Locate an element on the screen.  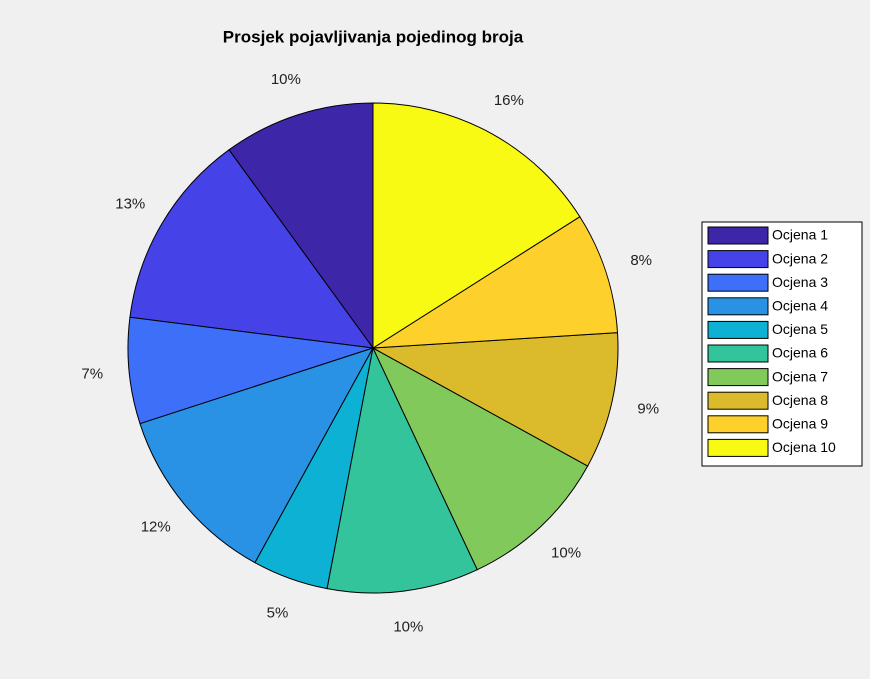
slice-label: 16% is located at coordinates (509, 100).